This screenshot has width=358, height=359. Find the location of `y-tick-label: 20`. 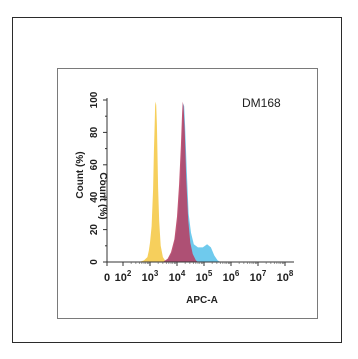

y-tick-label: 20 is located at coordinates (94, 230).